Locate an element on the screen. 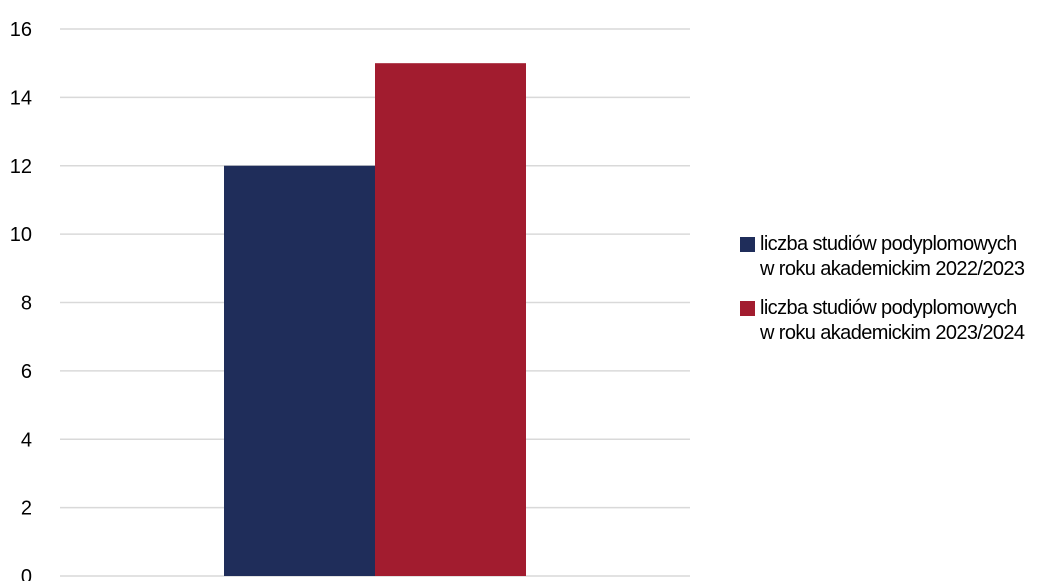  y-tick-label: 12 is located at coordinates (21, 167).